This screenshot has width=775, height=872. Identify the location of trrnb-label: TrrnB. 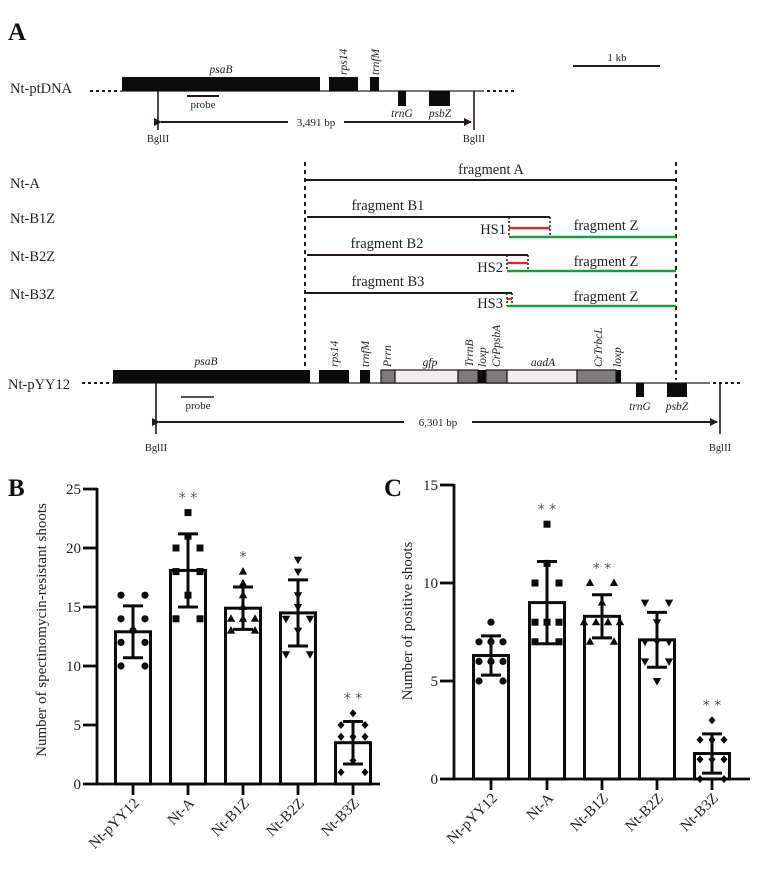
(470, 354).